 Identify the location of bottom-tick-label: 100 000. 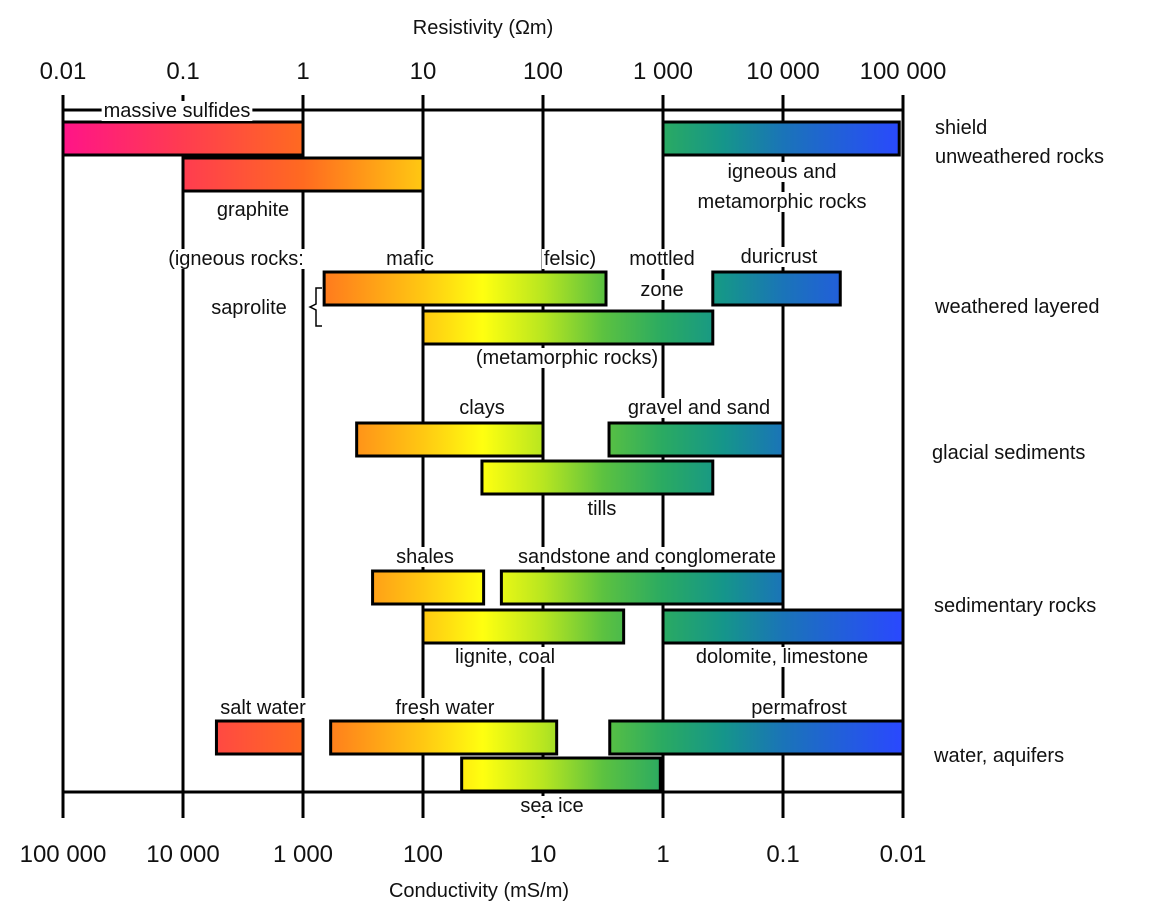
(63, 854).